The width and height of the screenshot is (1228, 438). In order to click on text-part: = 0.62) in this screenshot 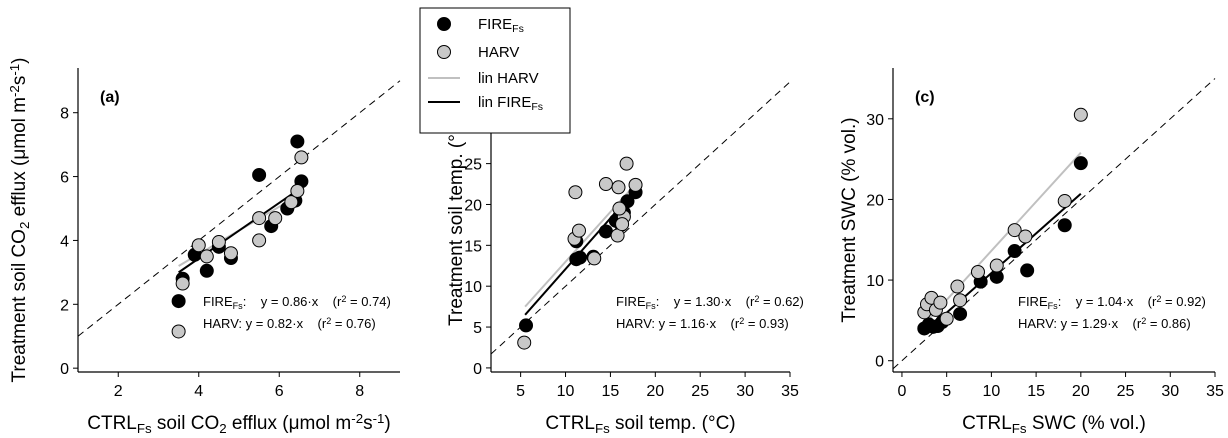, I will do `click(781, 301)`.